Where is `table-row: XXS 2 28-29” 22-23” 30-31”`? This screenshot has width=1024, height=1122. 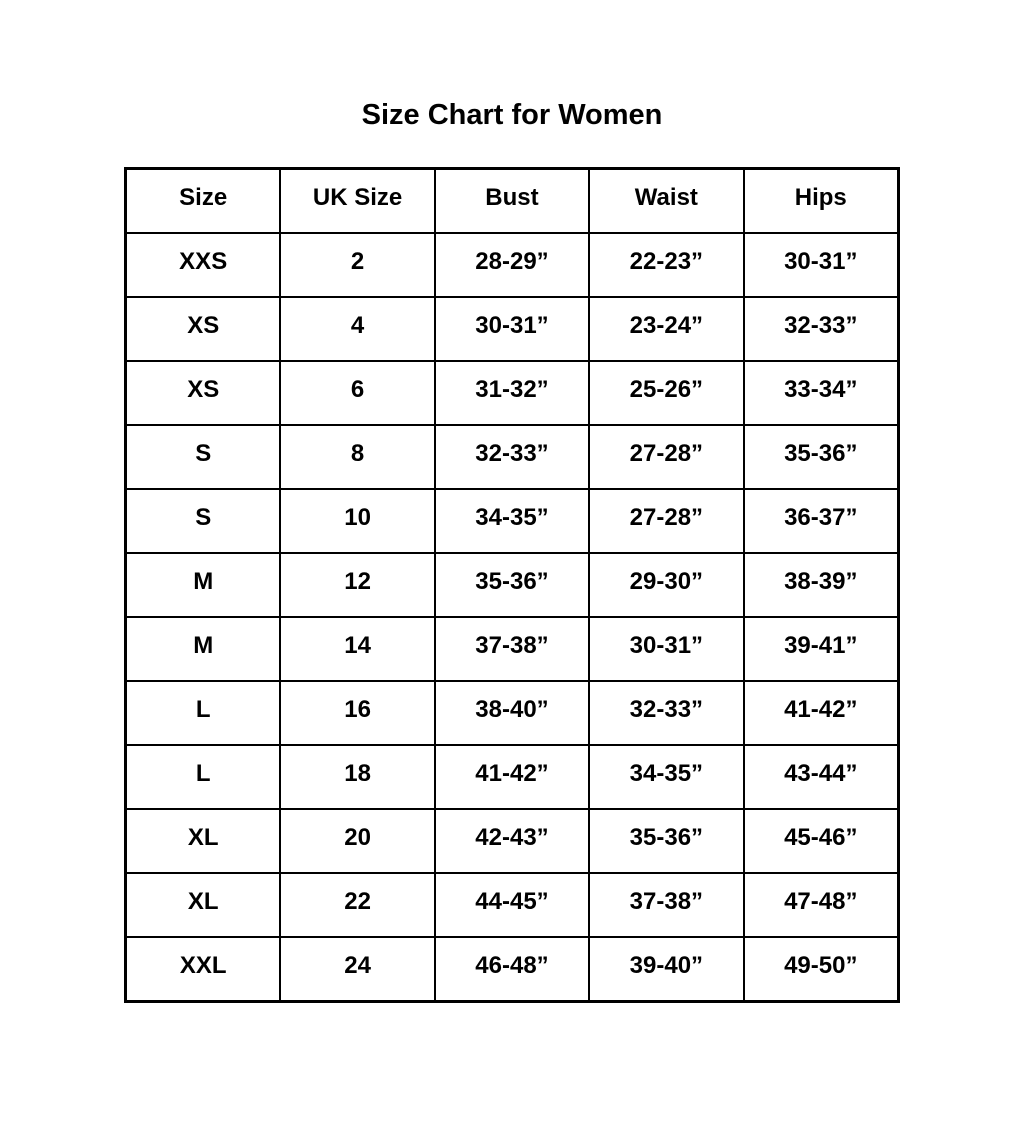 table-row: XXS 2 28-29” 22-23” 30-31” is located at coordinates (512, 265).